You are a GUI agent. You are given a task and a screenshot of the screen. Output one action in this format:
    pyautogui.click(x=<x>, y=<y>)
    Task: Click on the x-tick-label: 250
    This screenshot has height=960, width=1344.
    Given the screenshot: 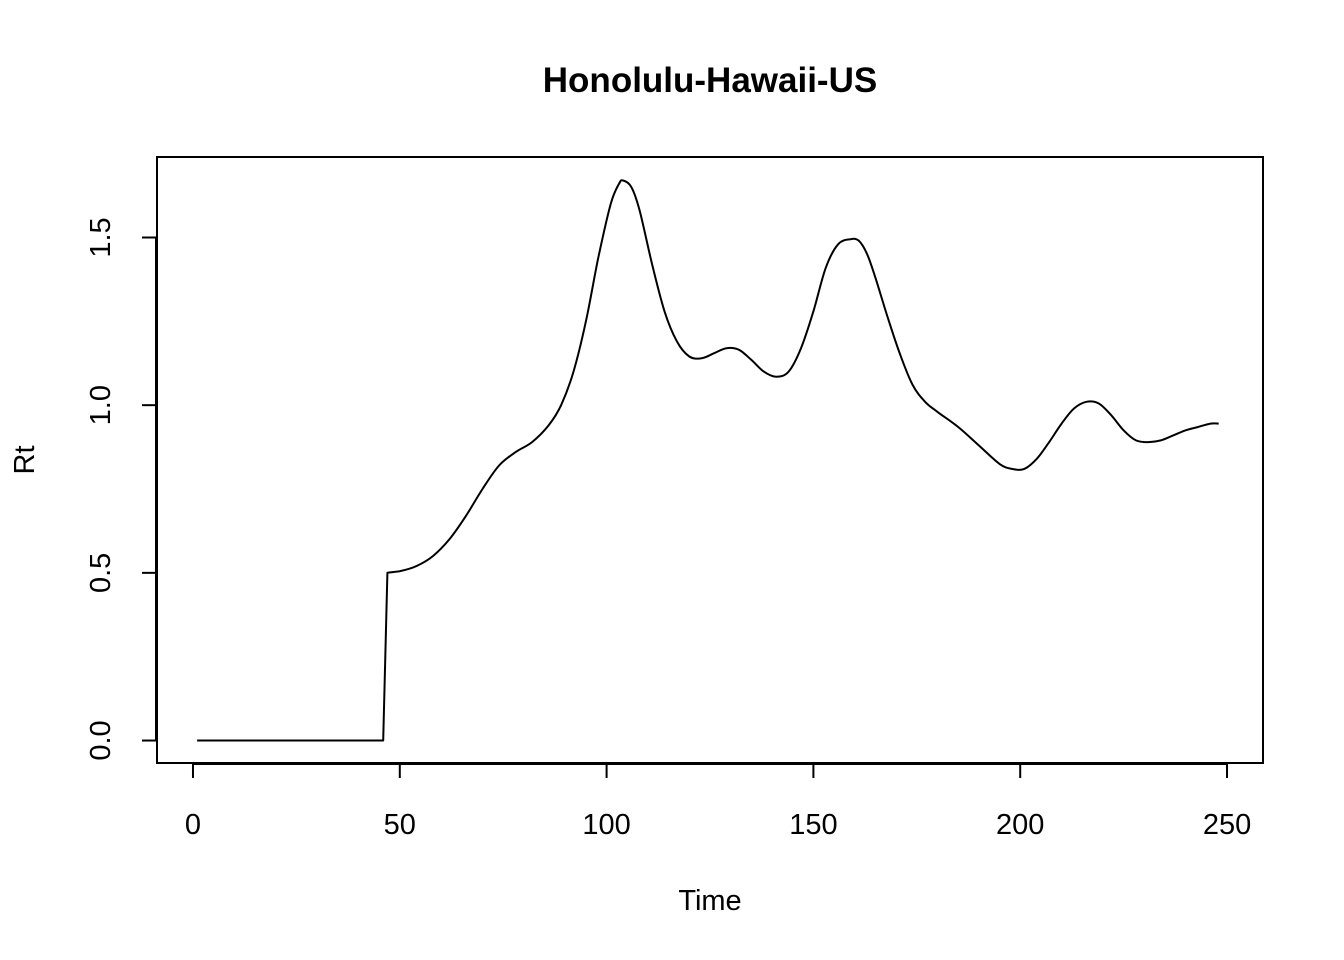 What is the action you would take?
    pyautogui.click(x=1227, y=825)
    